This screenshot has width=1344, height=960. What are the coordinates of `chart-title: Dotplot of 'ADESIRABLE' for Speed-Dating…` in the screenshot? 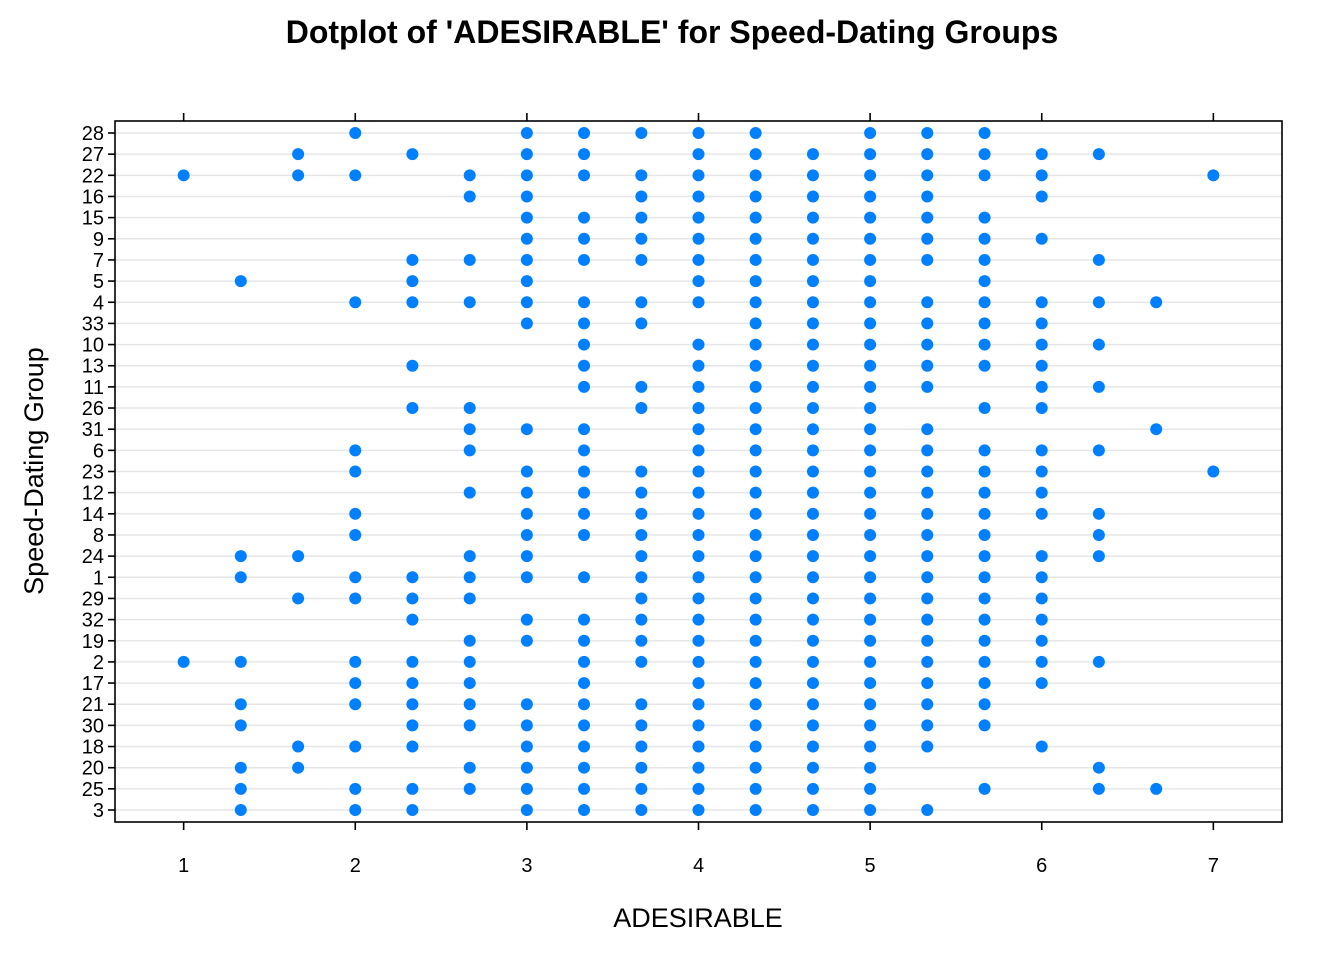 It's located at (672, 32).